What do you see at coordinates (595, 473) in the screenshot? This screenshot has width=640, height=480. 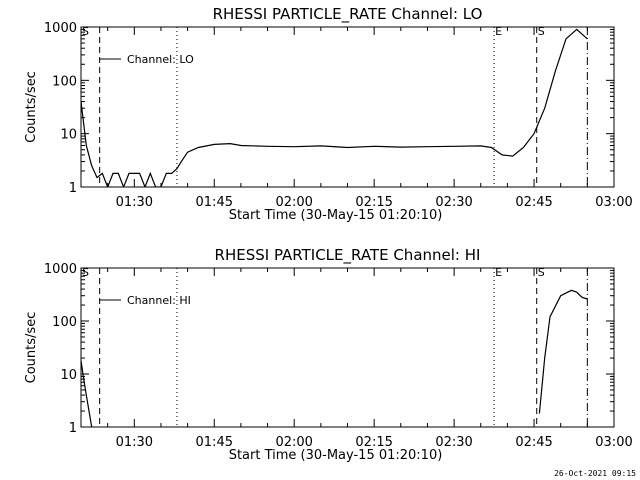 I see `footer-timestamp: 26-Oct-2021 09:15` at bounding box center [595, 473].